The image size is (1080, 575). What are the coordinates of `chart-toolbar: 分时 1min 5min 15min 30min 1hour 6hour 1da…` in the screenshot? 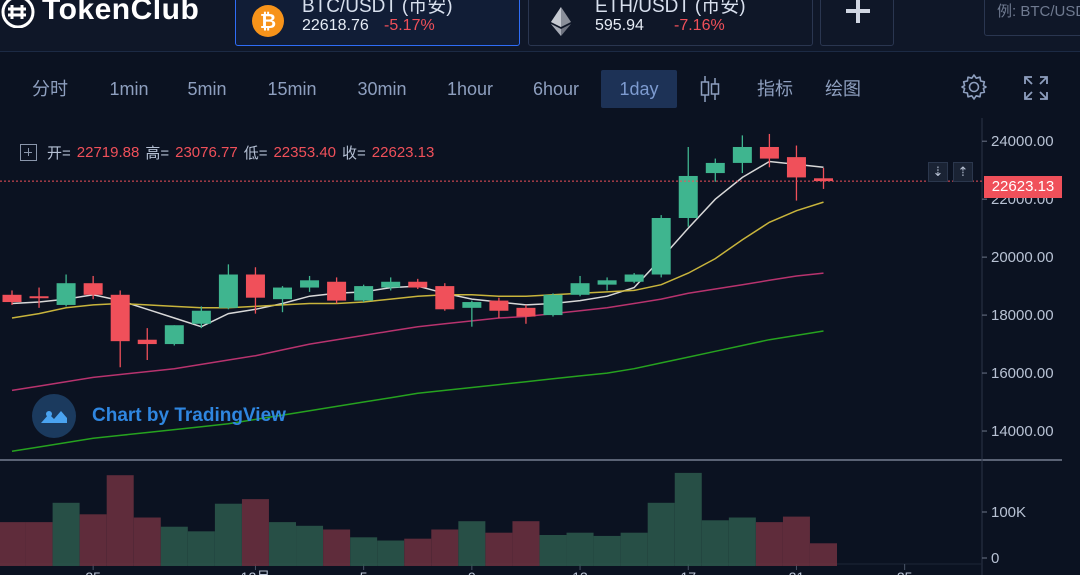 It's located at (540, 88).